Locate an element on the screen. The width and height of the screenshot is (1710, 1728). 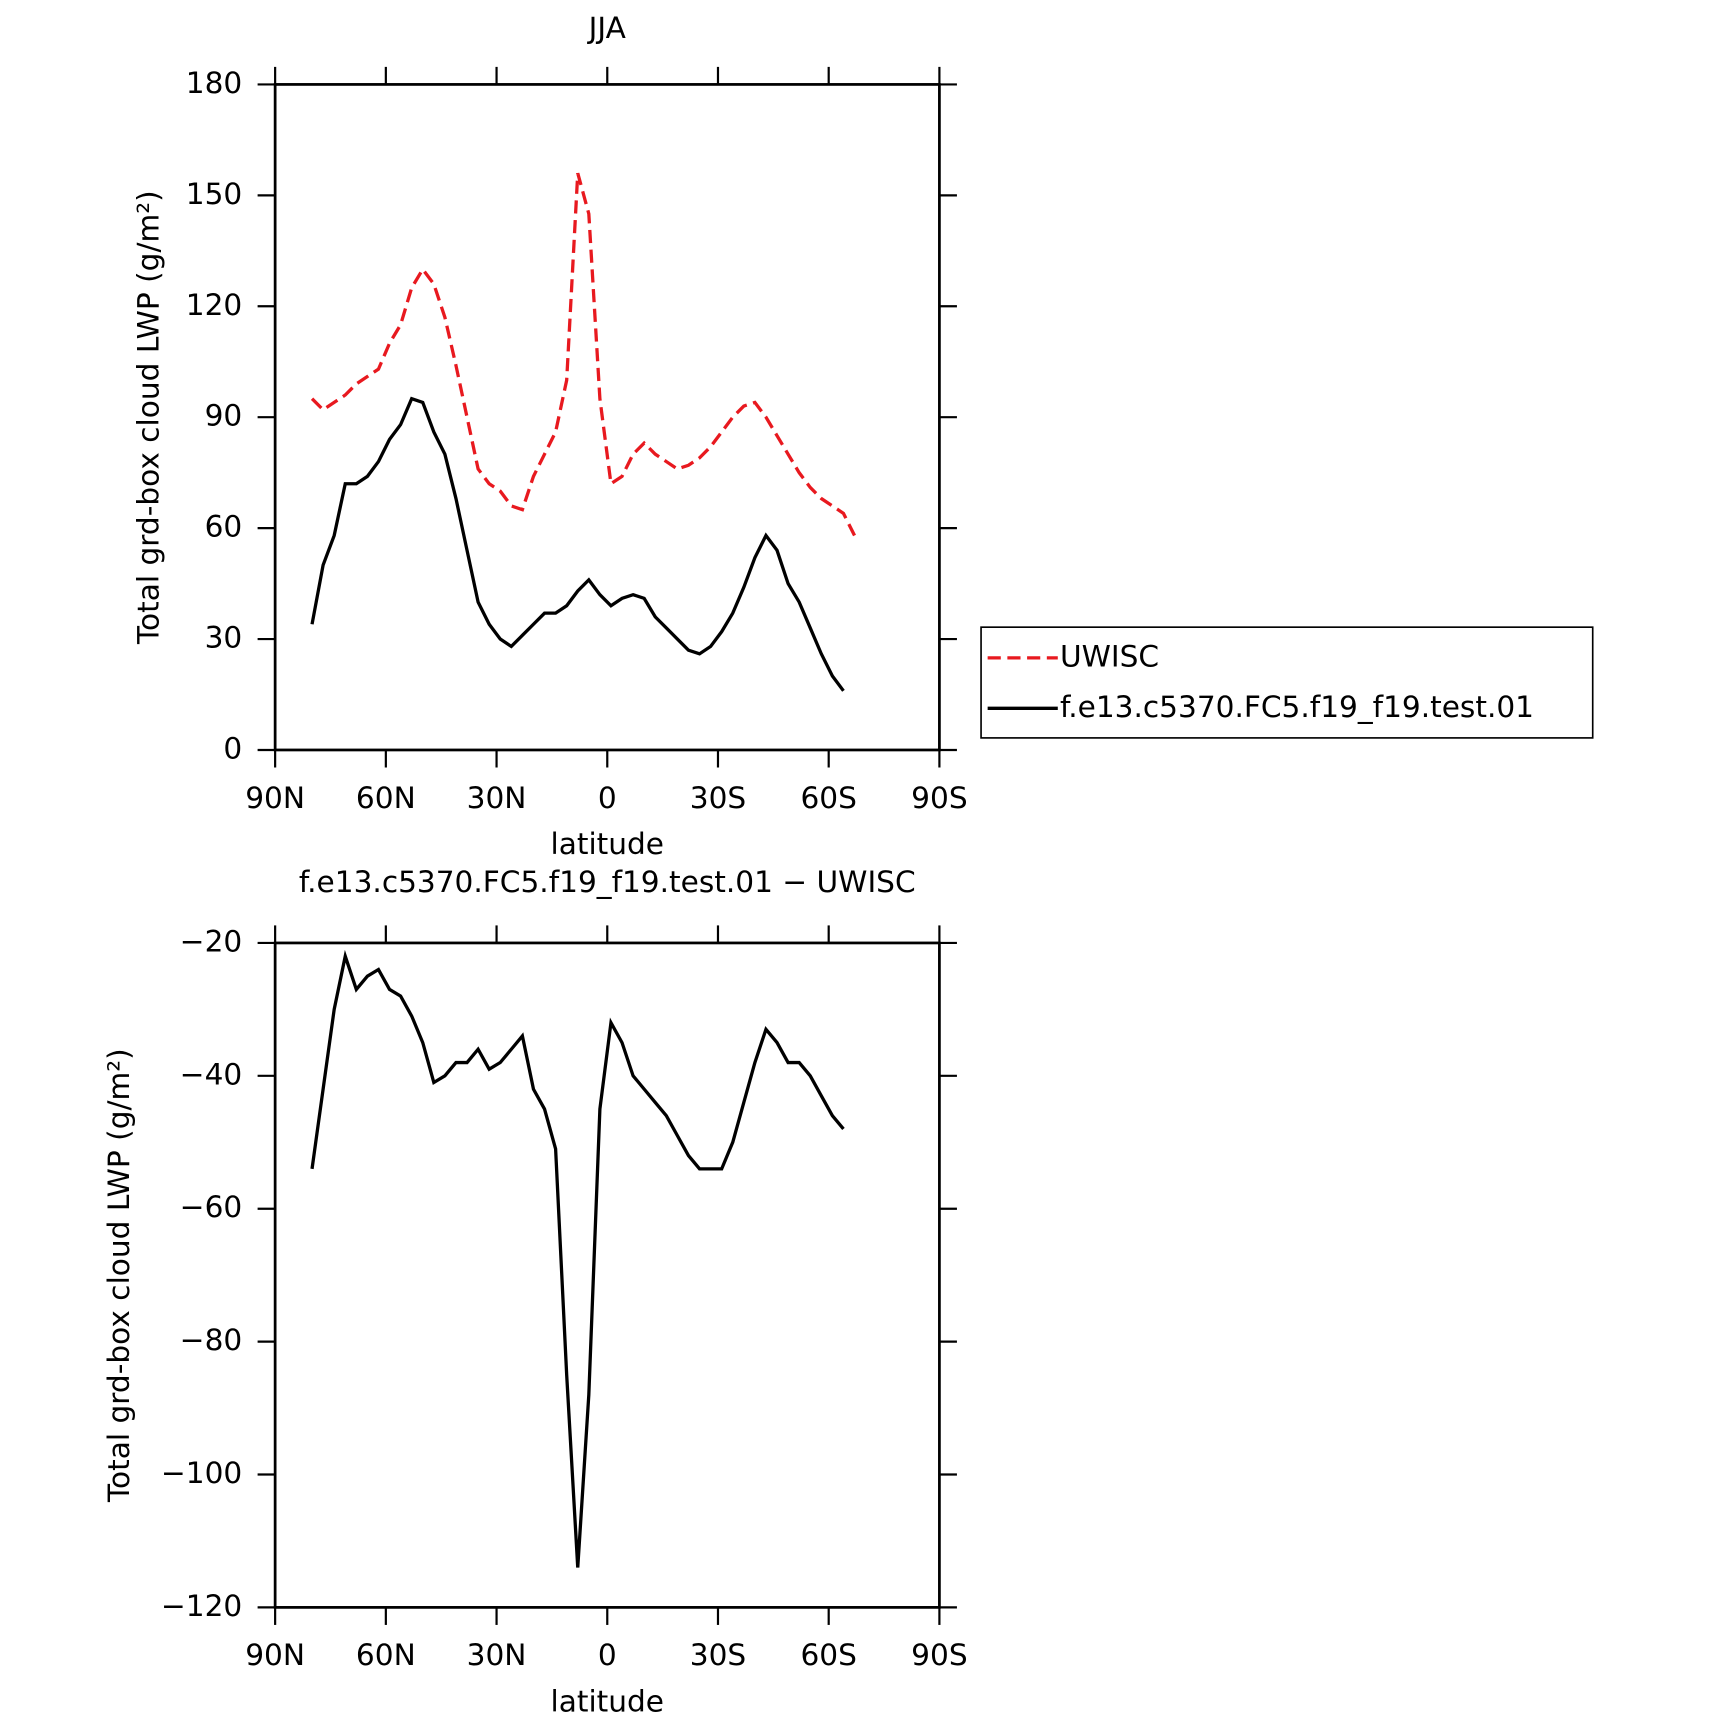
y-tick-label: 120 is located at coordinates (214, 305).